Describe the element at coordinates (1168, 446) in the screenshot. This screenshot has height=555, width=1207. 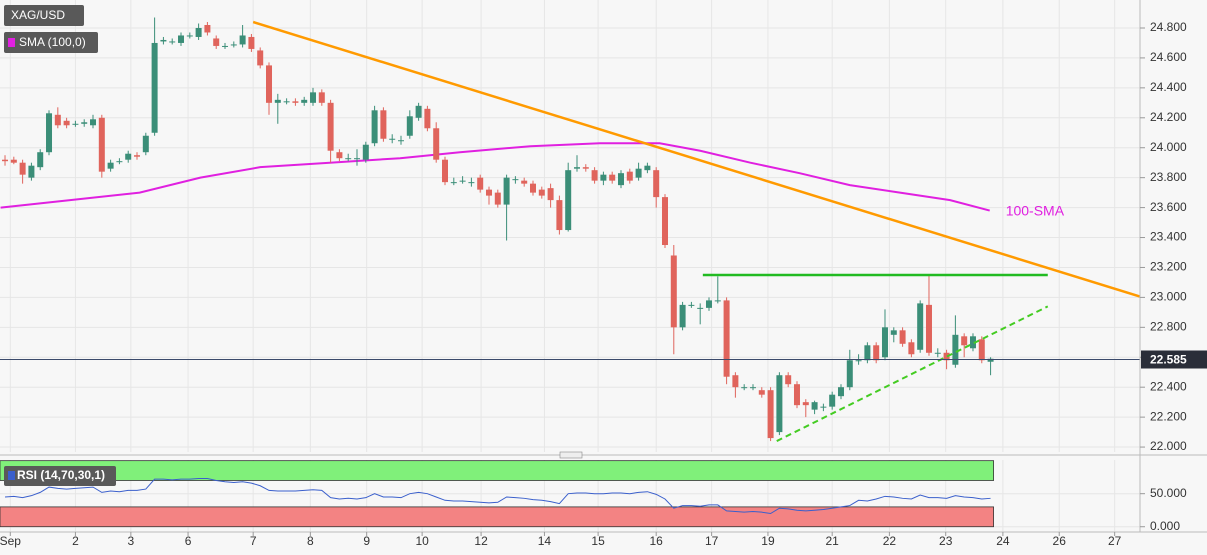
I see `y-tick-label: 22.000` at that location.